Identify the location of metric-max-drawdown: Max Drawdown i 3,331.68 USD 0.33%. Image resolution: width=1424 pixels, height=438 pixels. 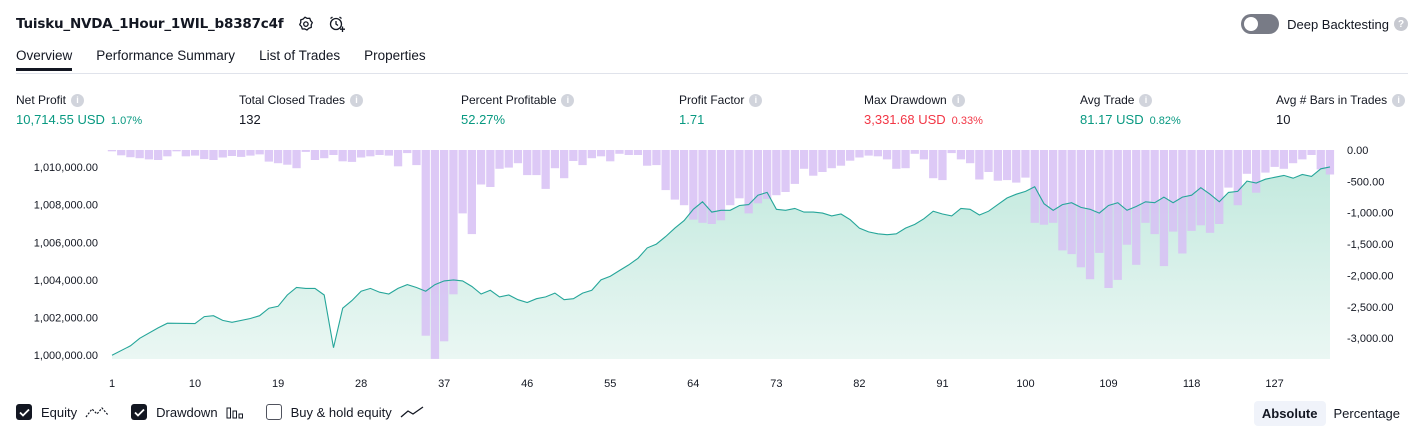
(923, 110).